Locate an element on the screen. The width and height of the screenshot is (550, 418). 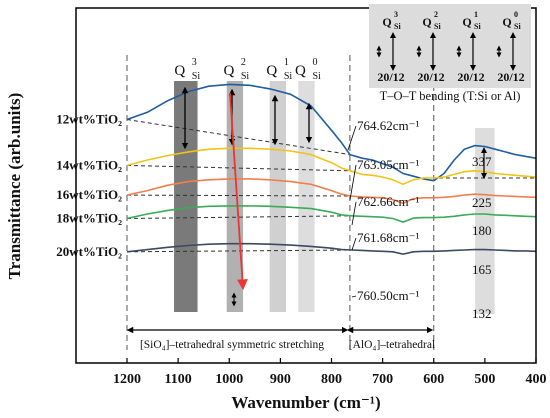
y-axis-label: Transmittance (arb.units) is located at coordinates (14, 186).